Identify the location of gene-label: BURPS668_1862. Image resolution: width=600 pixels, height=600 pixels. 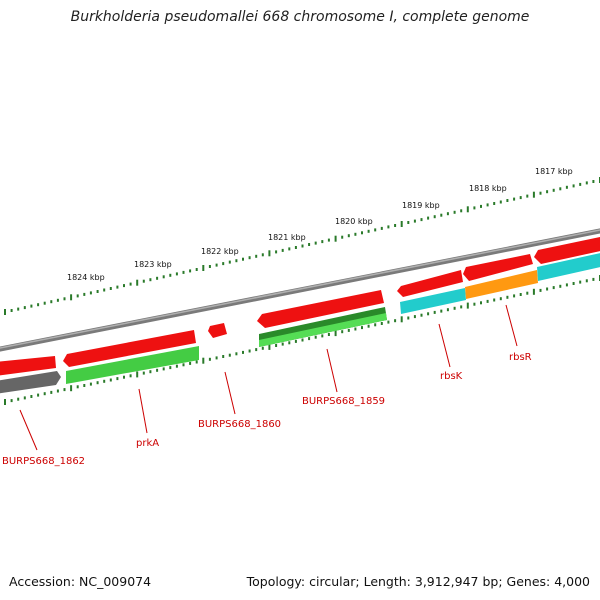
(43, 461).